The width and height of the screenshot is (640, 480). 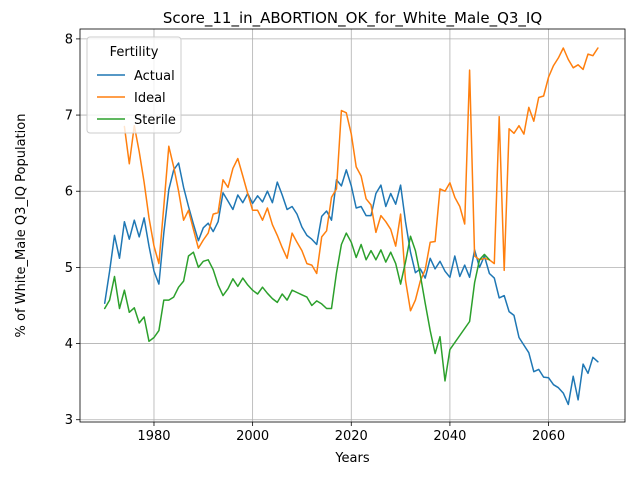 What do you see at coordinates (449, 436) in the screenshot?
I see `x-tick-label: 2040` at bounding box center [449, 436].